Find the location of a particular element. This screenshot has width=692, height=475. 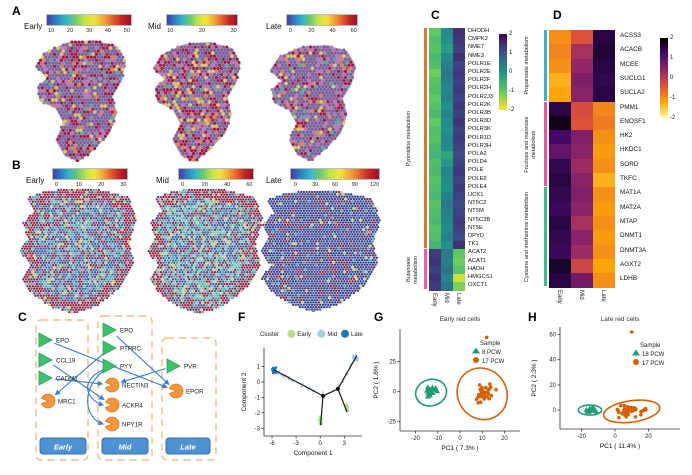

colorbar-tick: 10 is located at coordinates (170, 31).